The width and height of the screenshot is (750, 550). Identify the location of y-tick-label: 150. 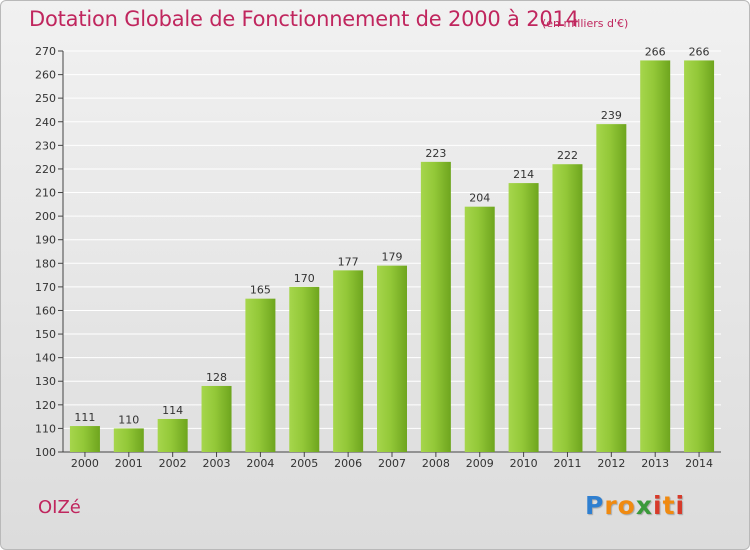
(45, 334).